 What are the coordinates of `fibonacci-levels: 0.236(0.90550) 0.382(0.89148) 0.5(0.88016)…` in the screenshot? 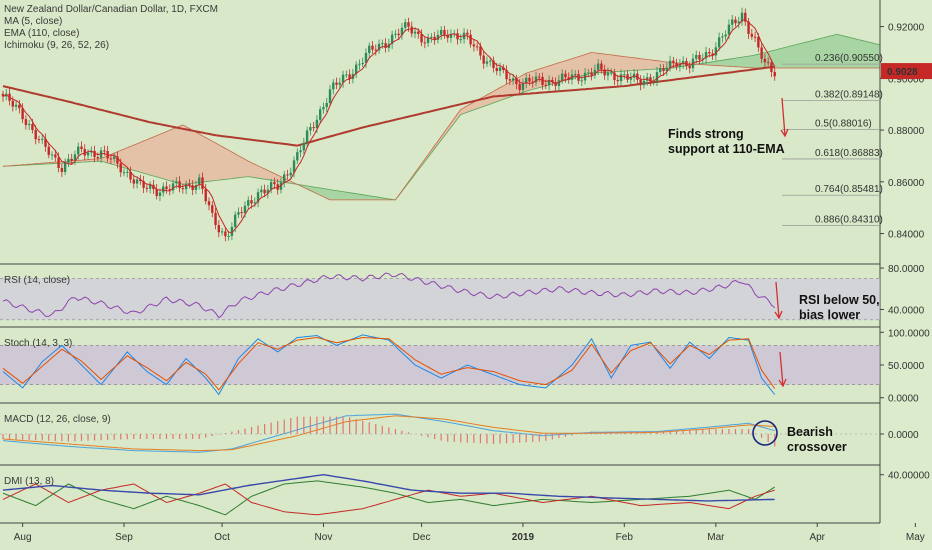 It's located at (832, 139).